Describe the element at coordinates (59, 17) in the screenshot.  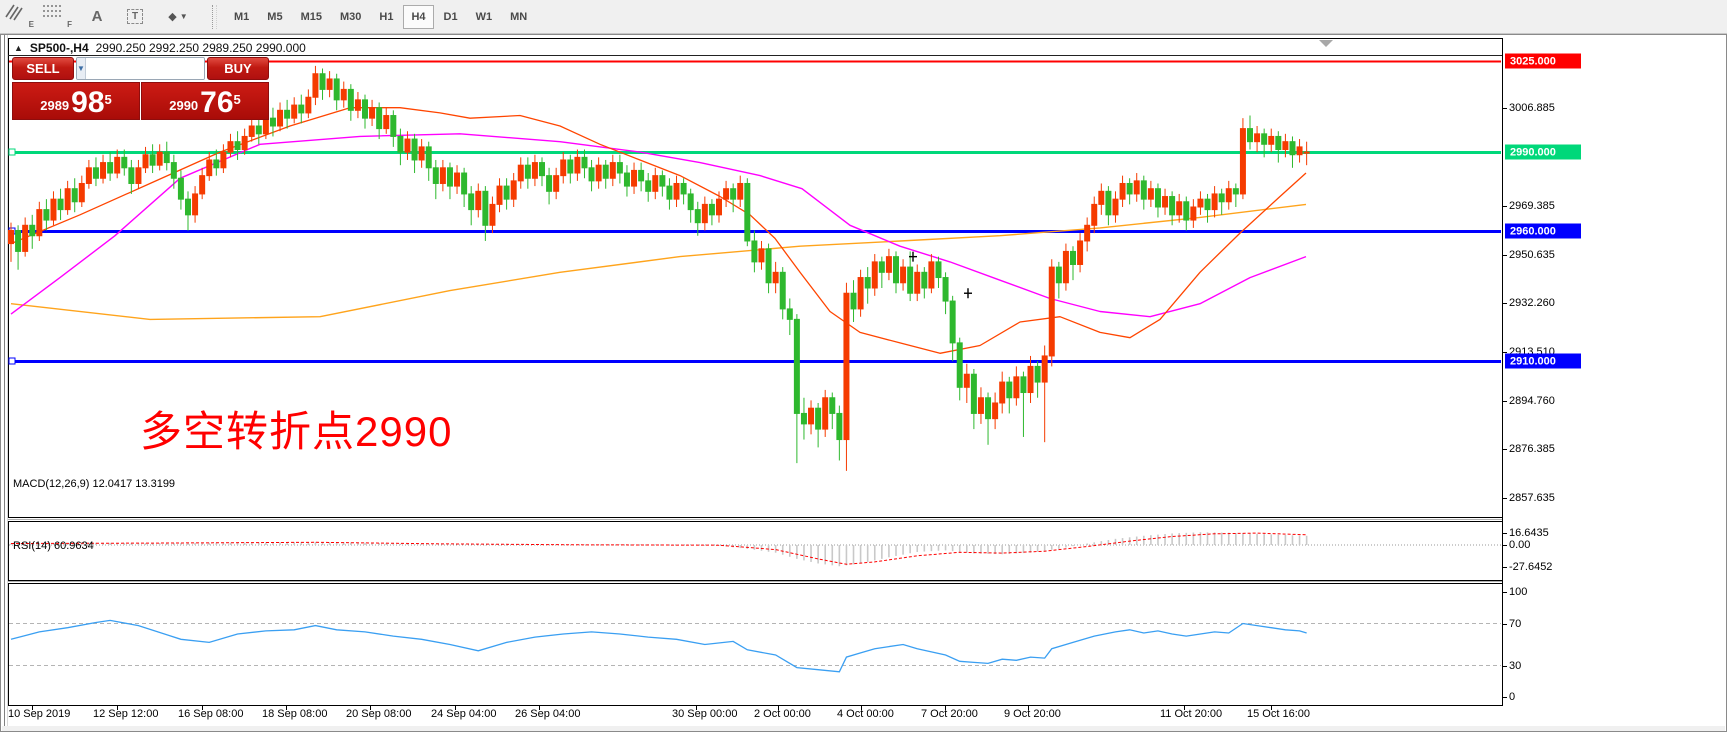
I see `fibonacci-icon: F` at that location.